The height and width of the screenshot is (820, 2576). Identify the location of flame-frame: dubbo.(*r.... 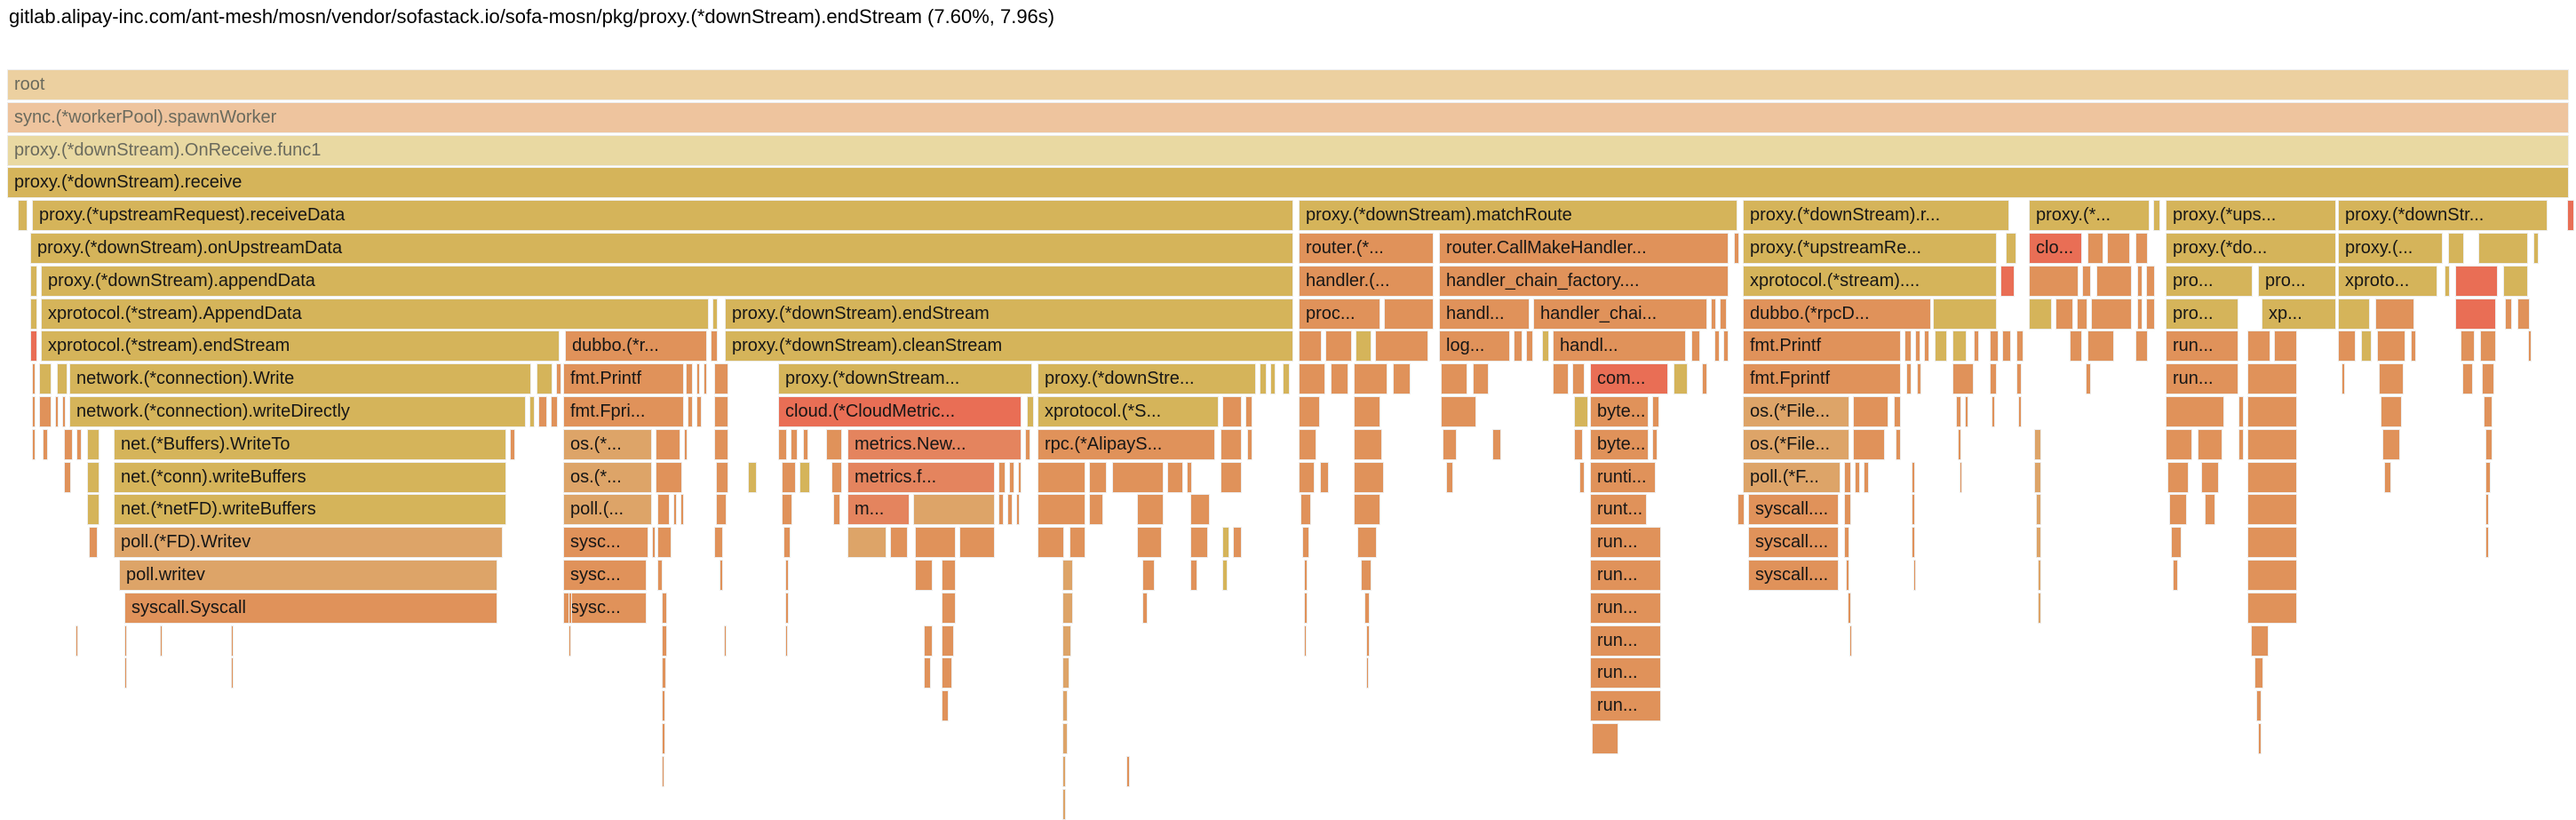
(636, 346).